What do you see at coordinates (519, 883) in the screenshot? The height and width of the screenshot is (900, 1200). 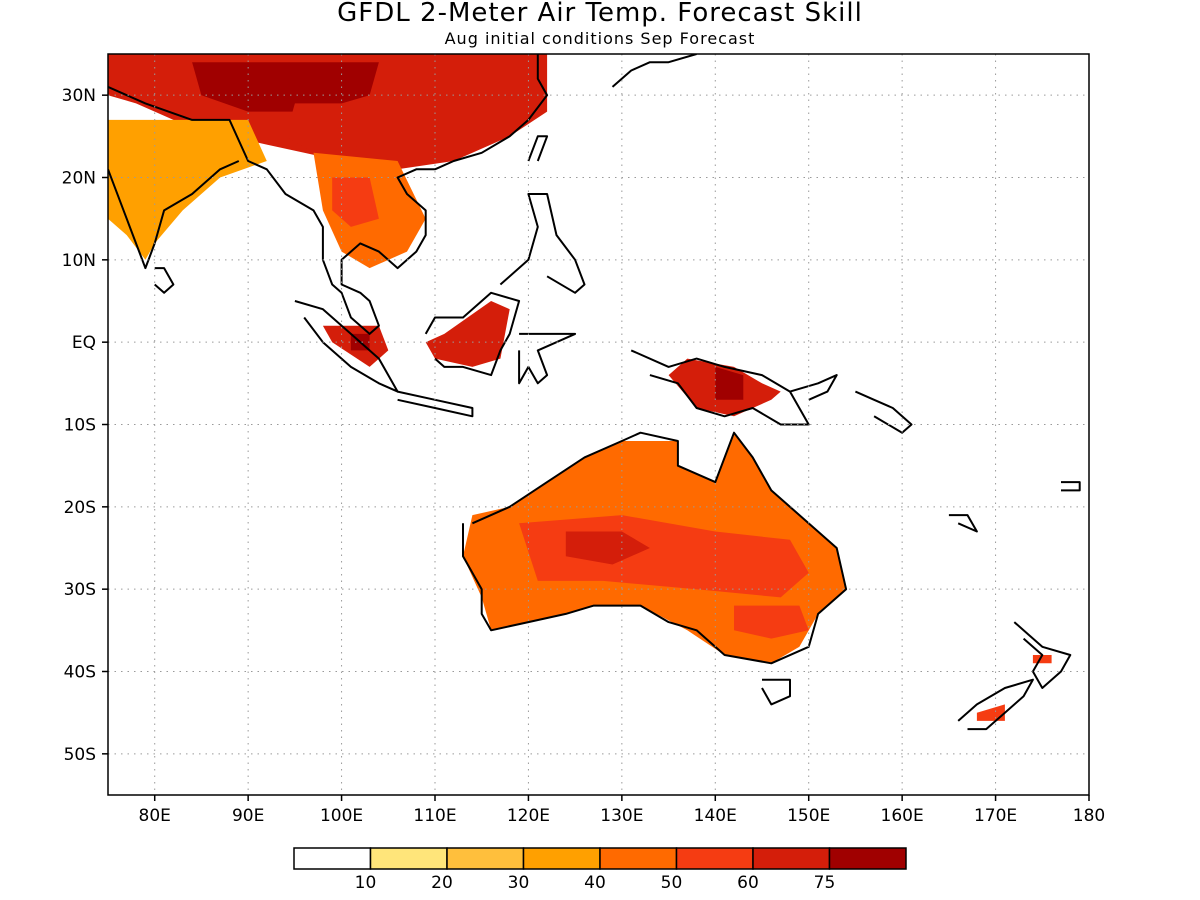 I see `colorbar-label: 30` at bounding box center [519, 883].